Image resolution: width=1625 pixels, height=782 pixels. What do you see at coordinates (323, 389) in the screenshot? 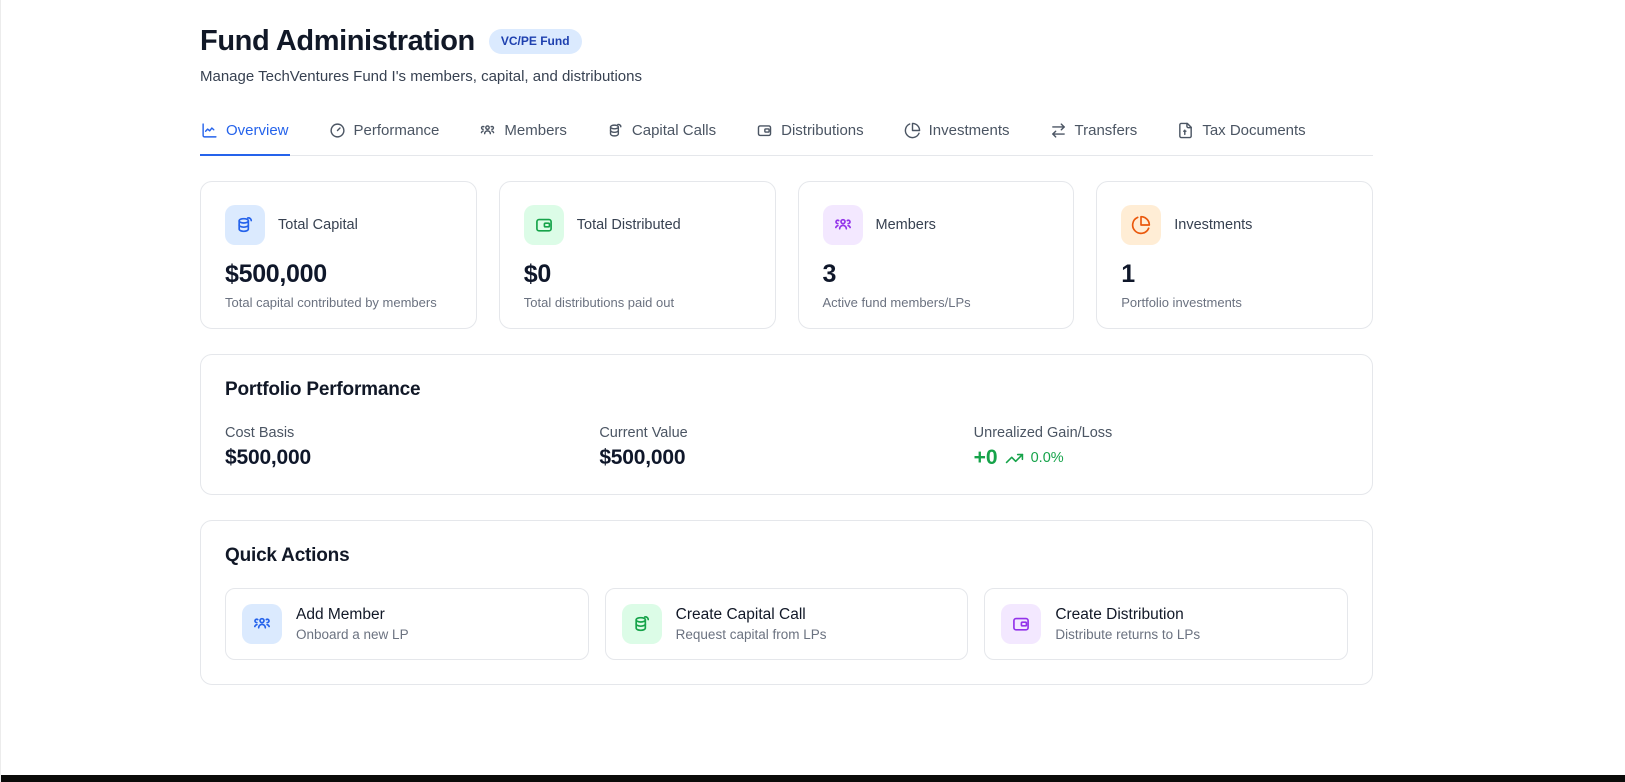
I see `portfolio-performance-title: Portfolio Performance` at bounding box center [323, 389].